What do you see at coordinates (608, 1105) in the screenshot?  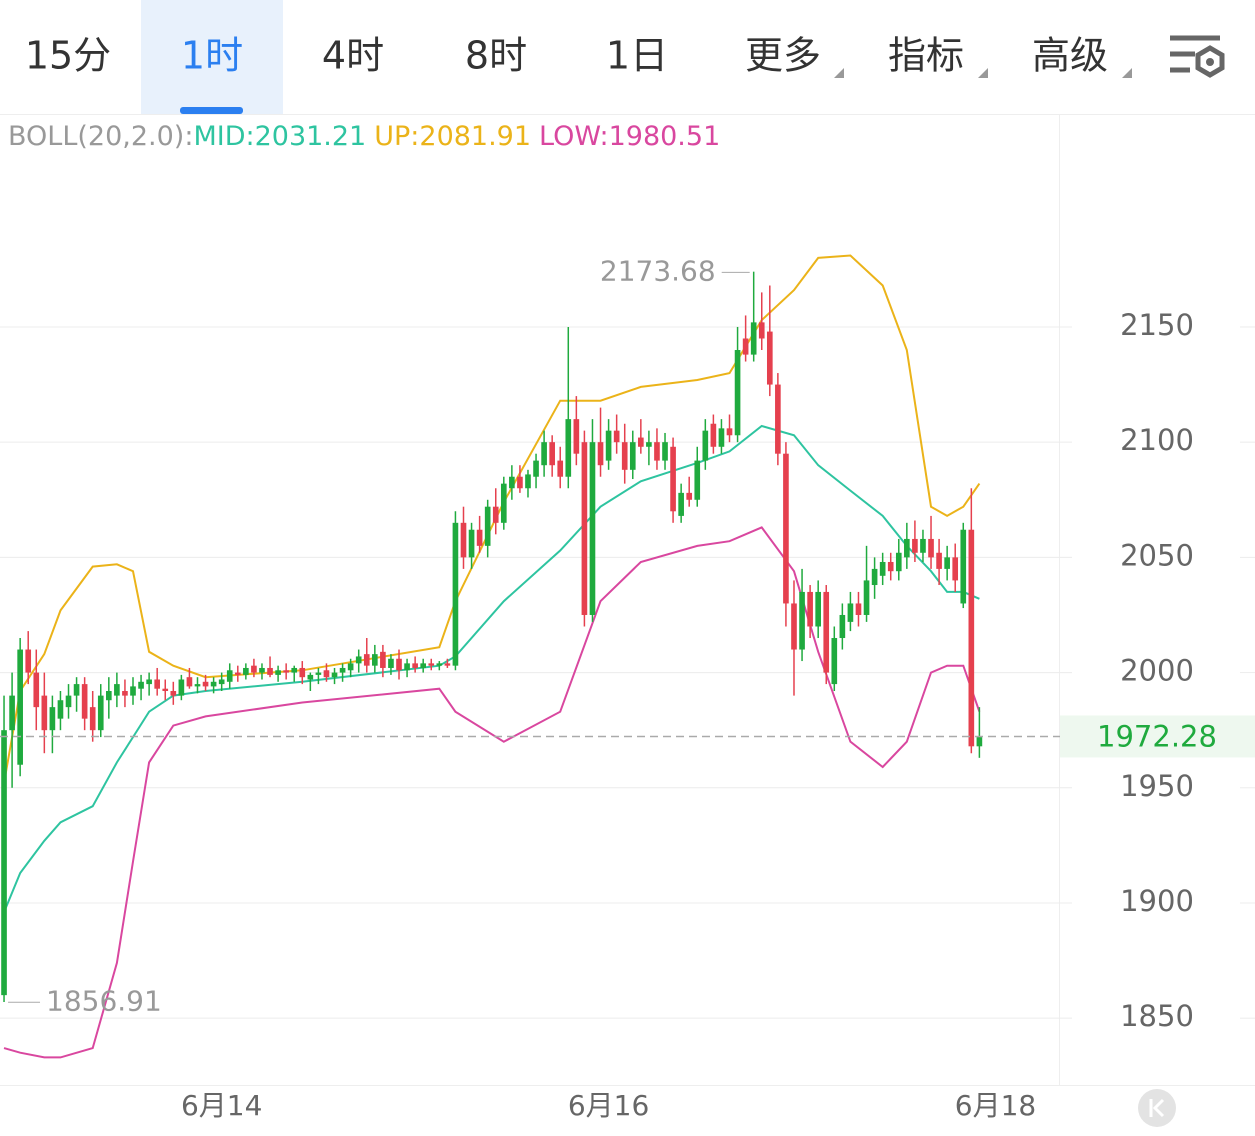 I see `x-tick-label: 6月16` at bounding box center [608, 1105].